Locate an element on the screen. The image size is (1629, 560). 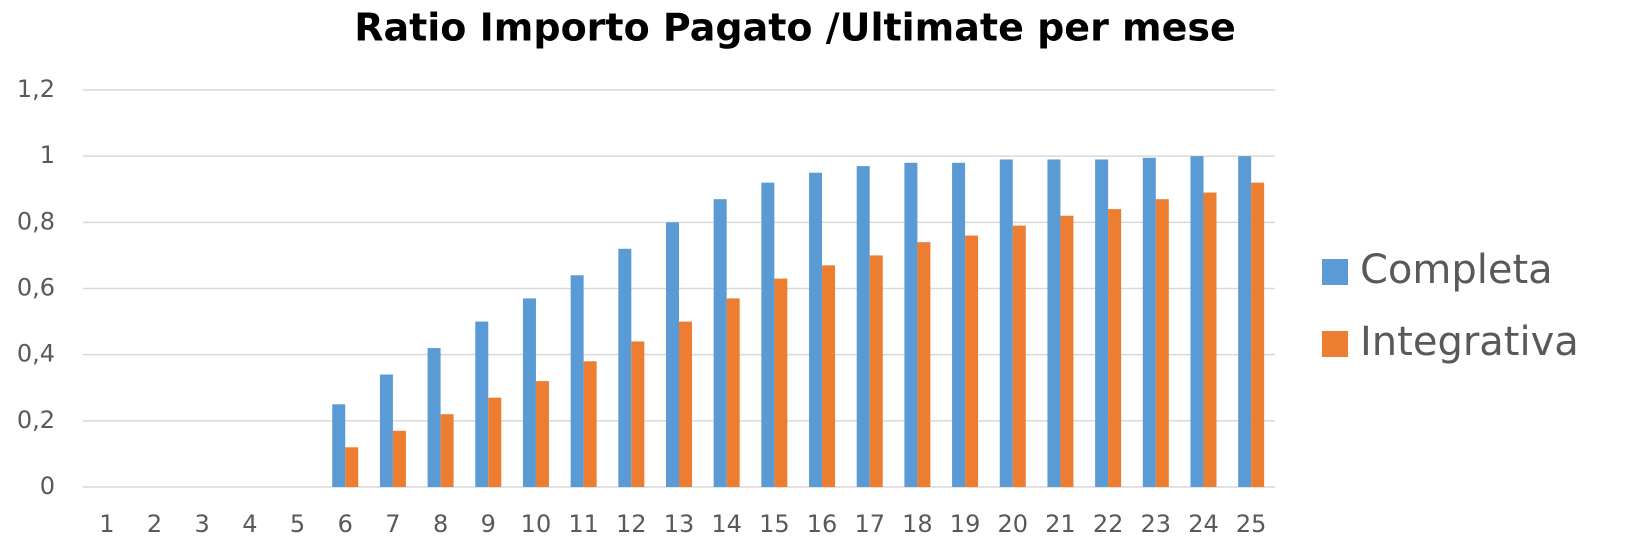
x-tick-label: 21 is located at coordinates (1060, 524).